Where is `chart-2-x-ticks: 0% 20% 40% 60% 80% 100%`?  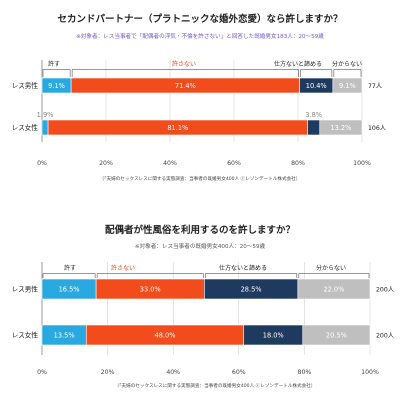
chart-2-x-ticks: 0% 20% 40% 60% 80% 100% is located at coordinates (208, 372).